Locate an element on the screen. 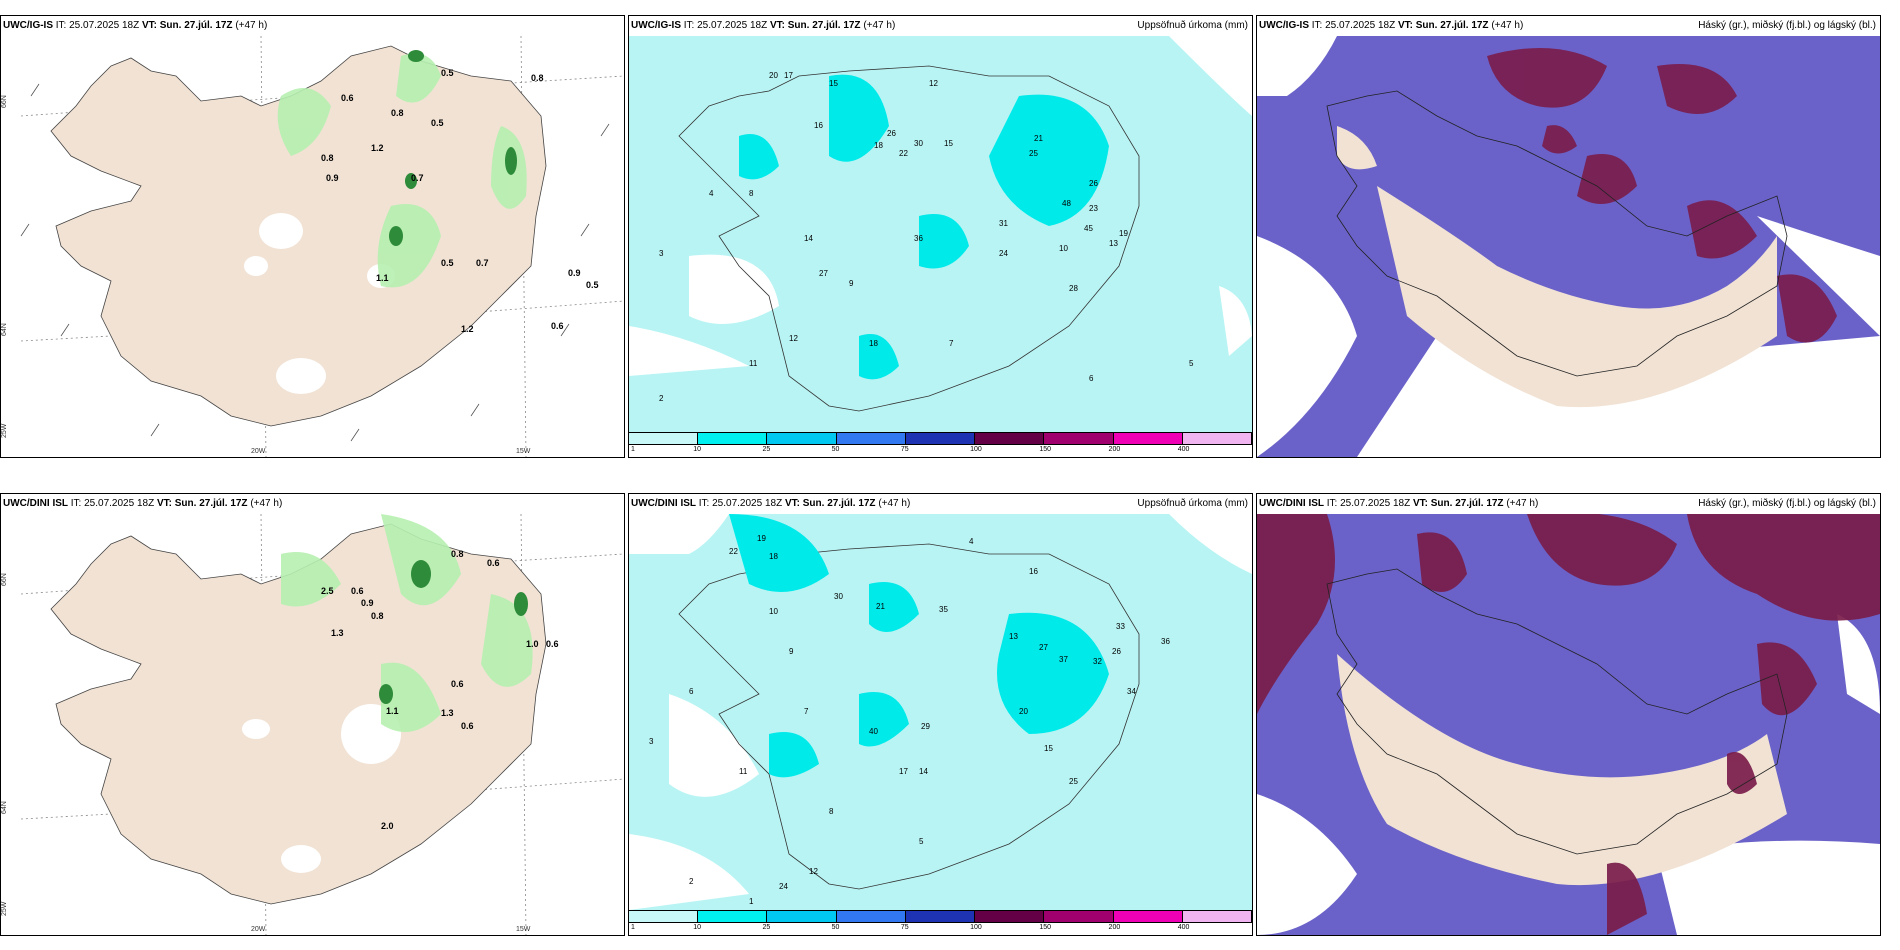  colorbar-tick: 200 is located at coordinates (1114, 927).